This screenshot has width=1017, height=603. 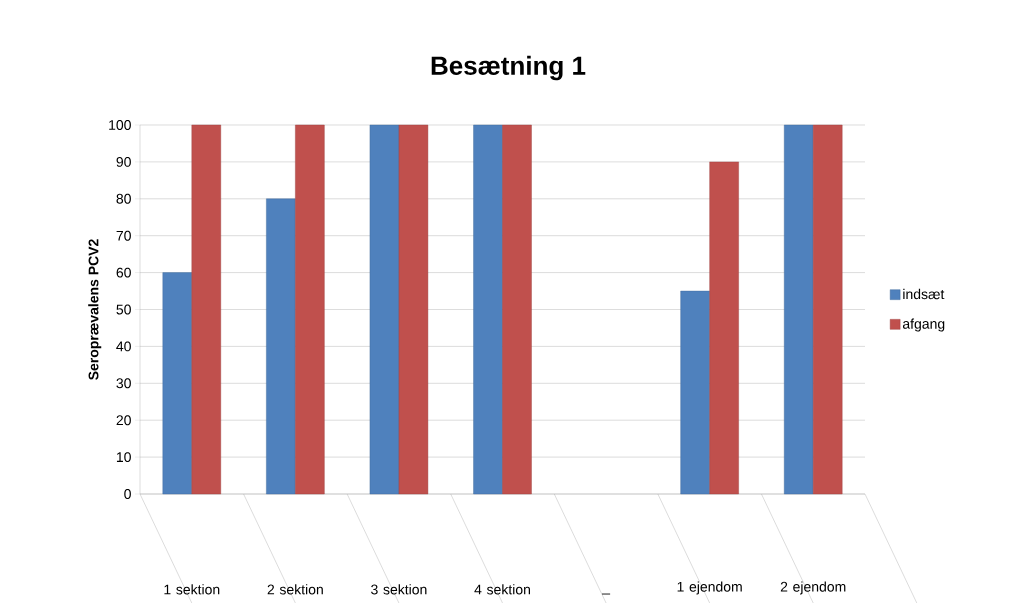 I want to click on y-tick-label: 20, so click(x=123, y=420).